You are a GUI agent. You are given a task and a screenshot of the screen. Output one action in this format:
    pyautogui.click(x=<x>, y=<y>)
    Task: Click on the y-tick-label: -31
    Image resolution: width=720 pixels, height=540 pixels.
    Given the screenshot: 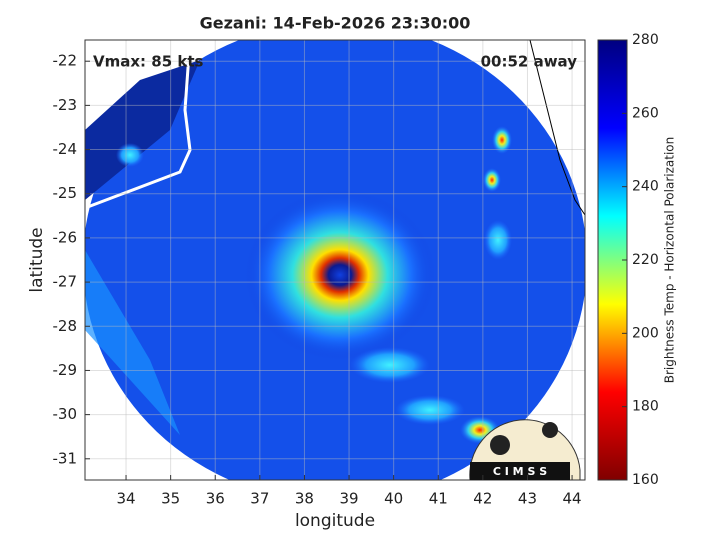 What is the action you would take?
    pyautogui.click(x=65, y=458)
    